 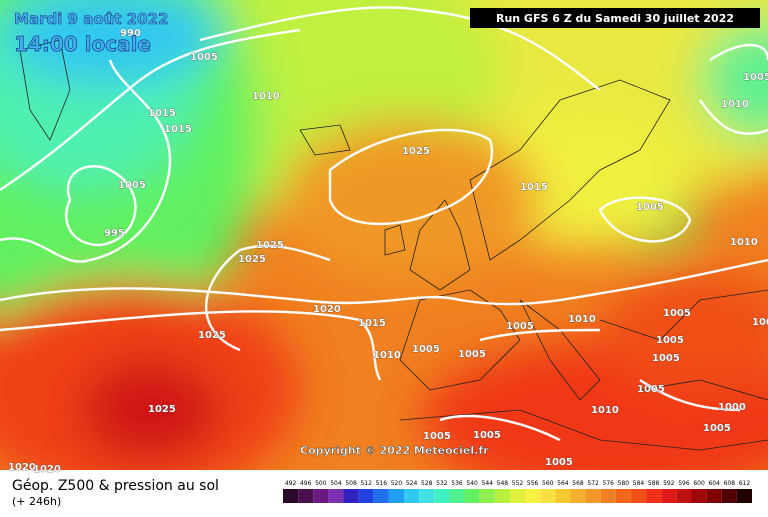 What do you see at coordinates (503, 483) in the screenshot?
I see `scale-tick-label: 548` at bounding box center [503, 483].